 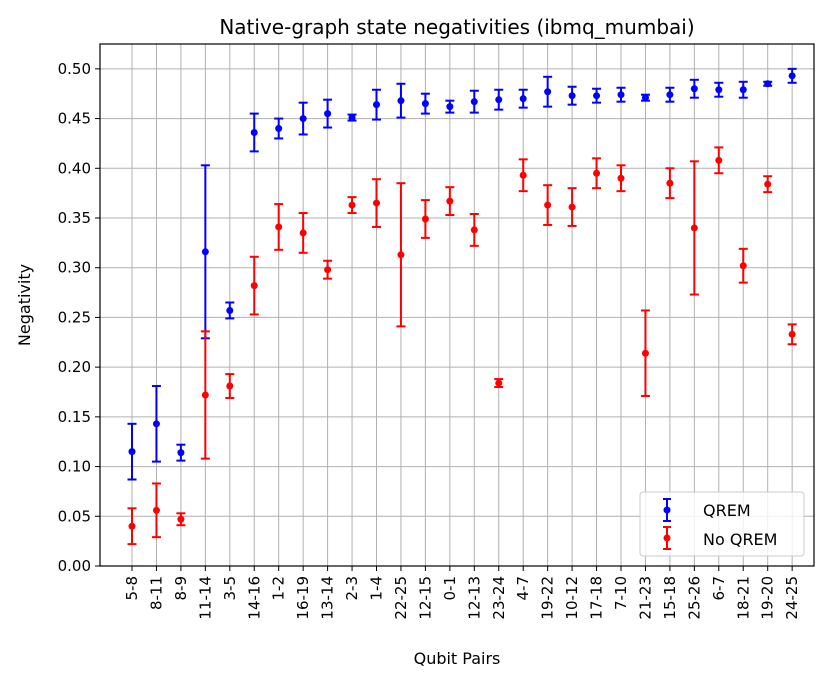 What do you see at coordinates (352, 588) in the screenshot?
I see `x-tick-label: 2-3` at bounding box center [352, 588].